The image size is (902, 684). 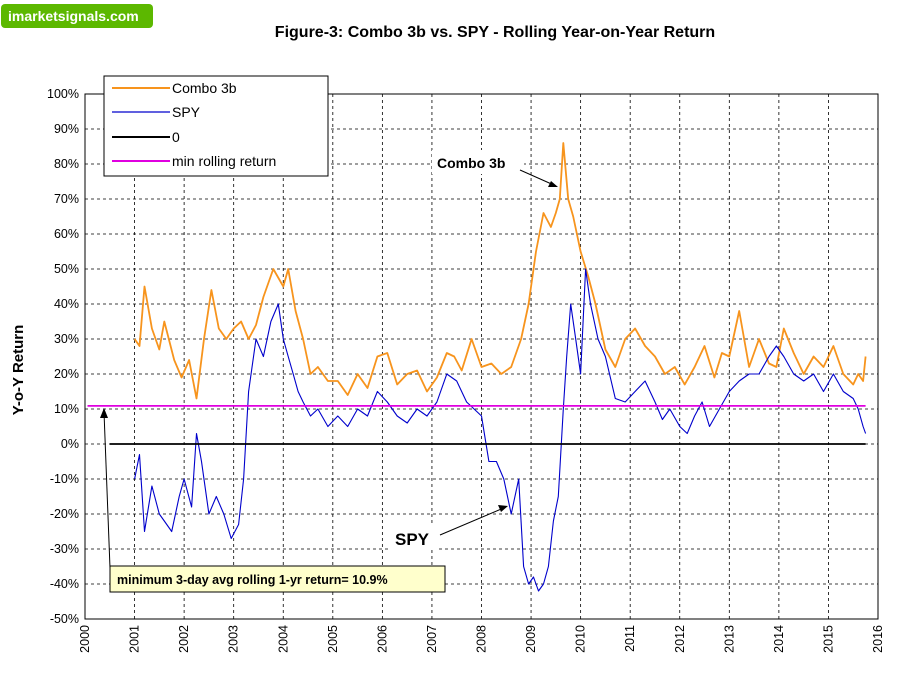 I want to click on legend-label-combo-3b: Combo 3b, so click(x=204, y=88).